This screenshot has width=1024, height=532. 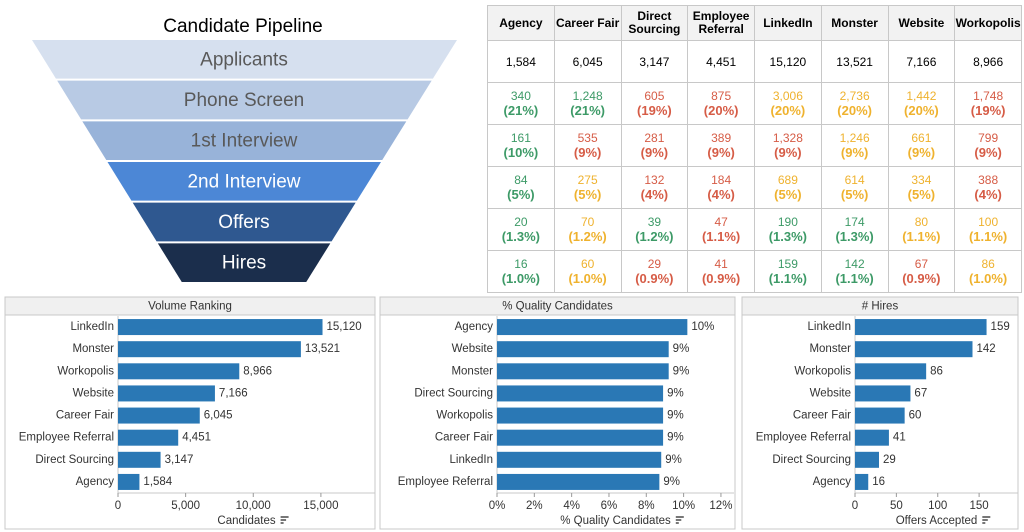 What do you see at coordinates (896, 506) in the screenshot?
I see `x-tick-label: 50` at bounding box center [896, 506].